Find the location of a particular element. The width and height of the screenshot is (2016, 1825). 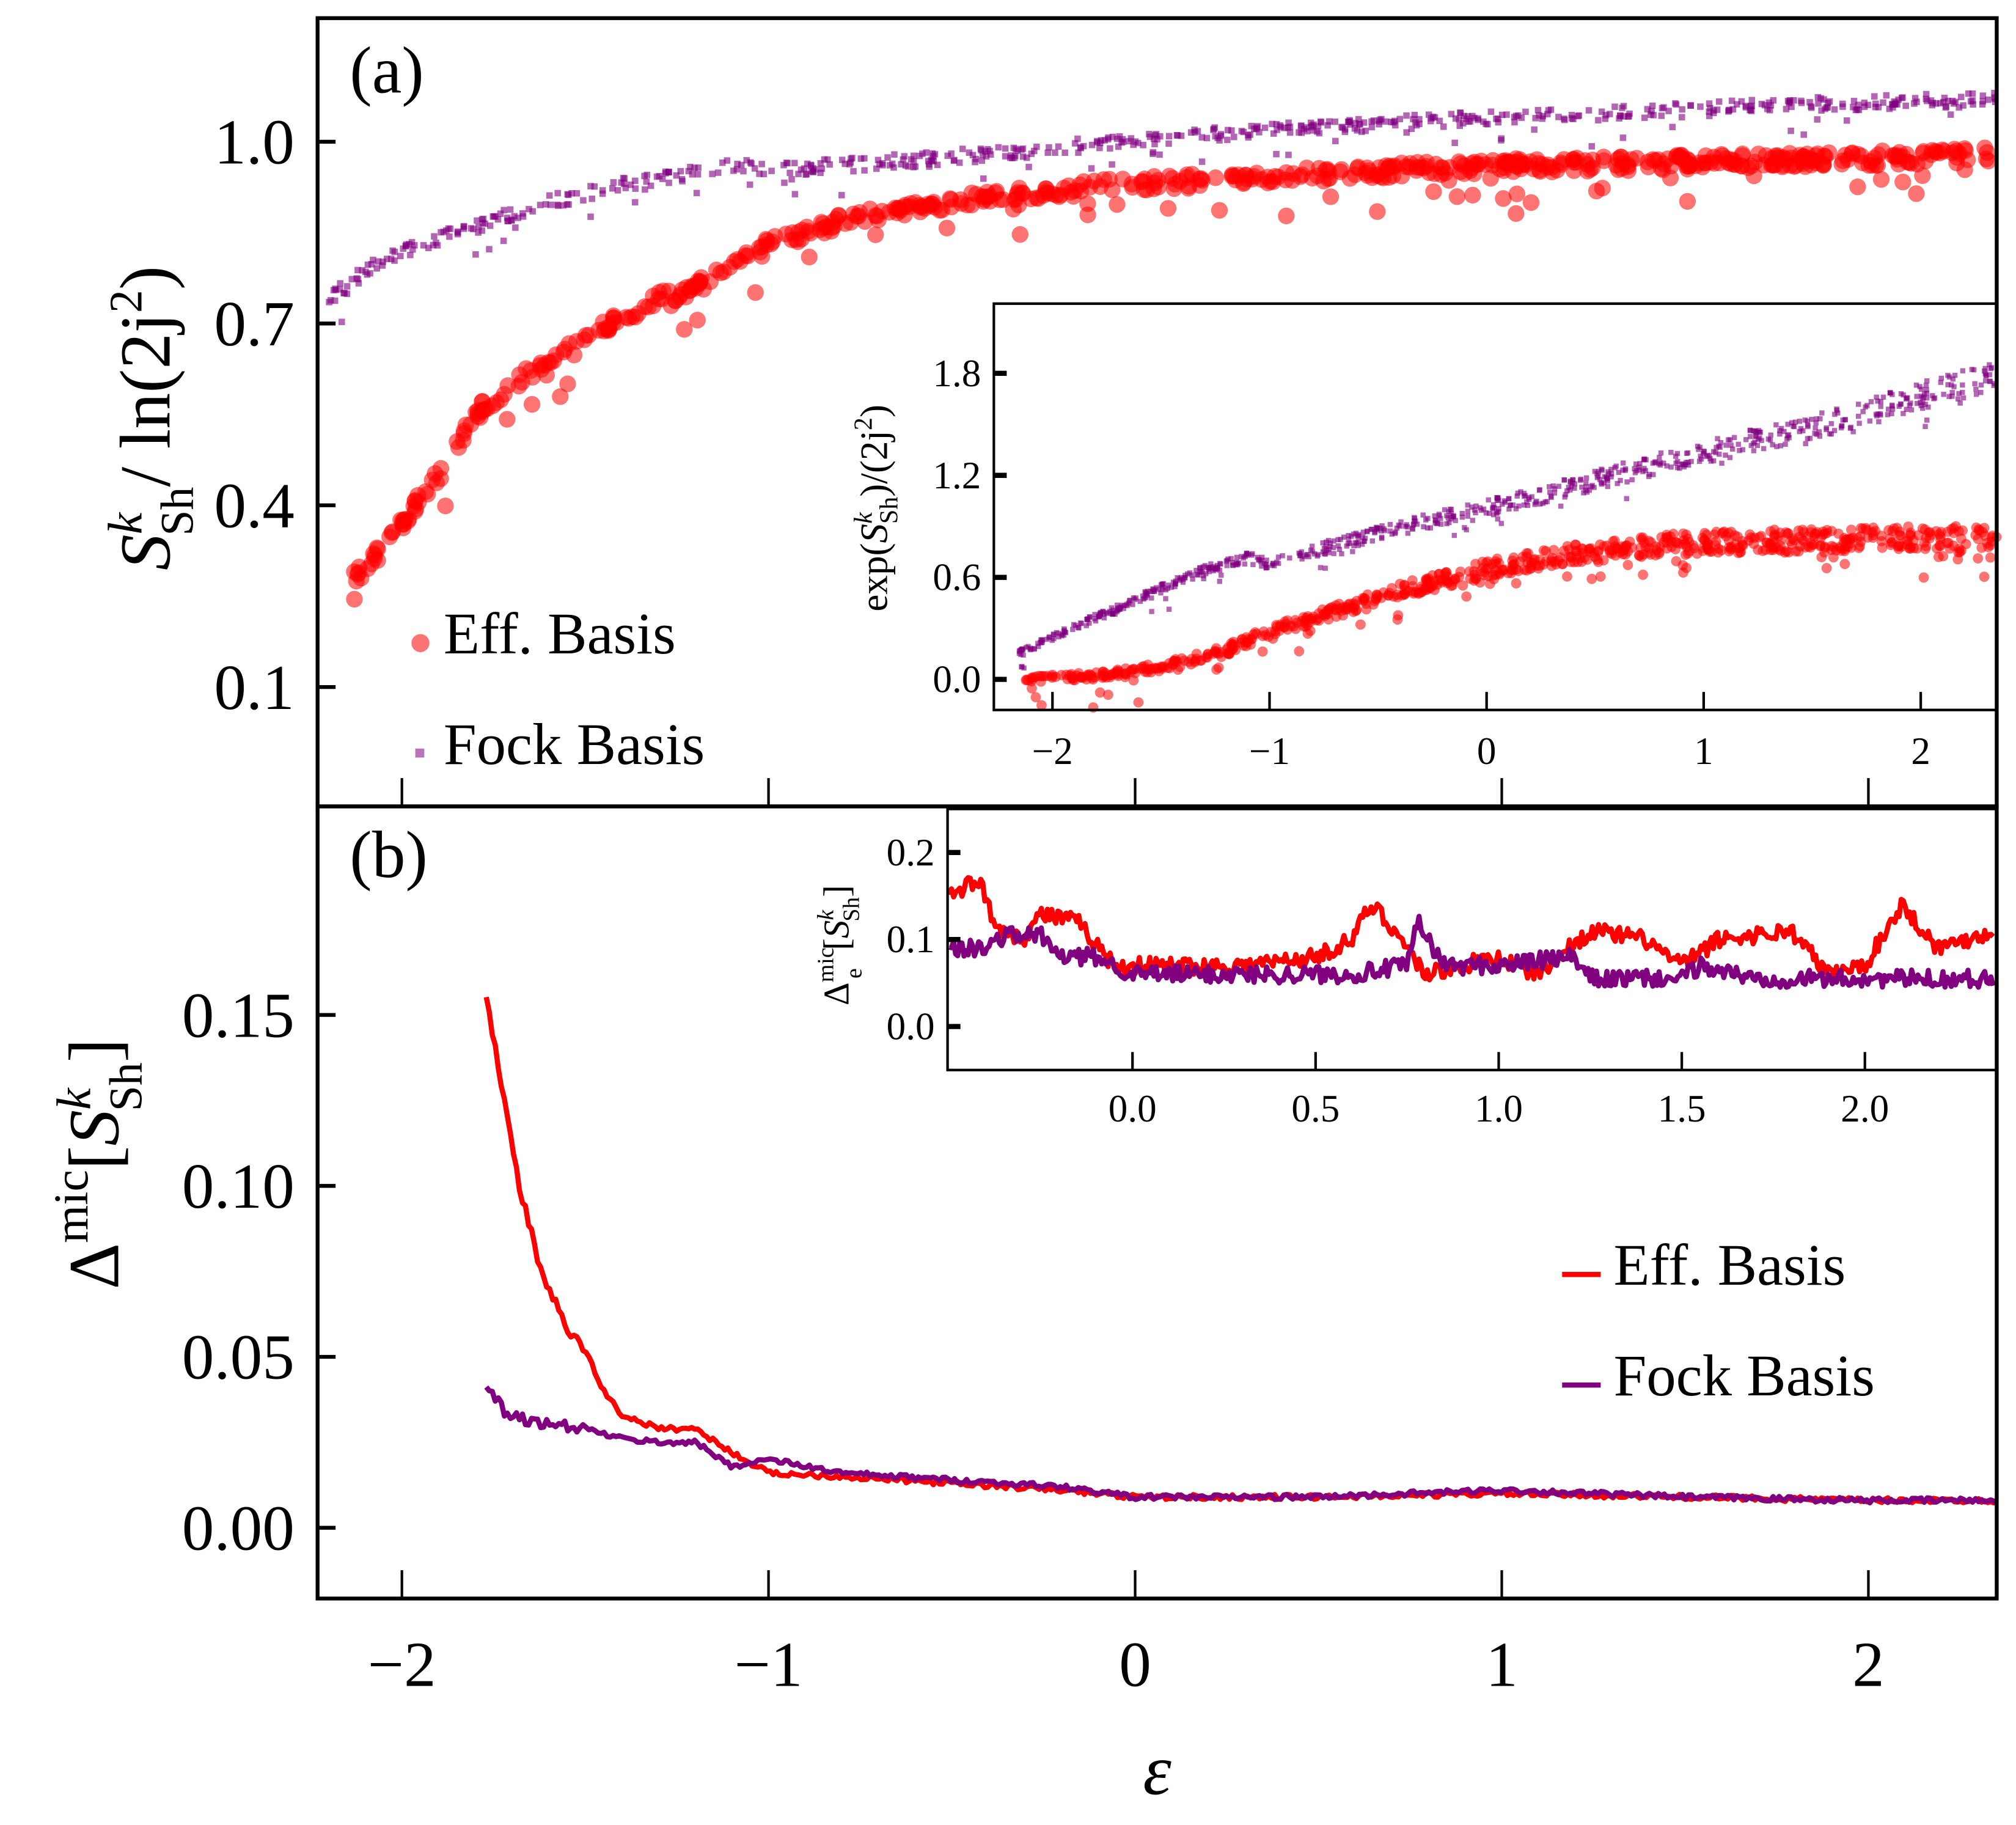

x-tick-label: 0 is located at coordinates (1487, 751).